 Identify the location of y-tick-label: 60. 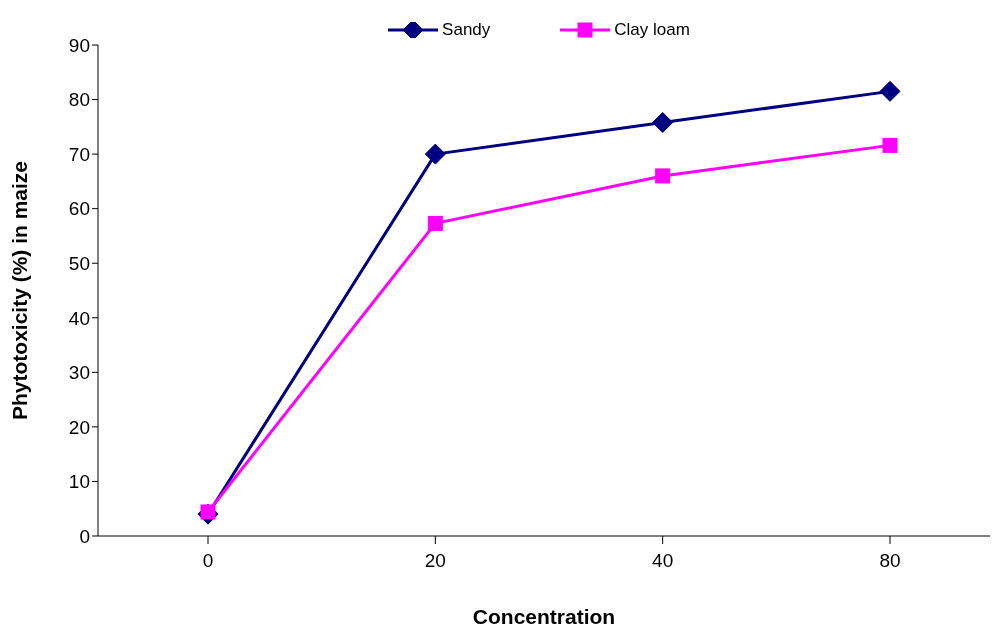
(79, 209).